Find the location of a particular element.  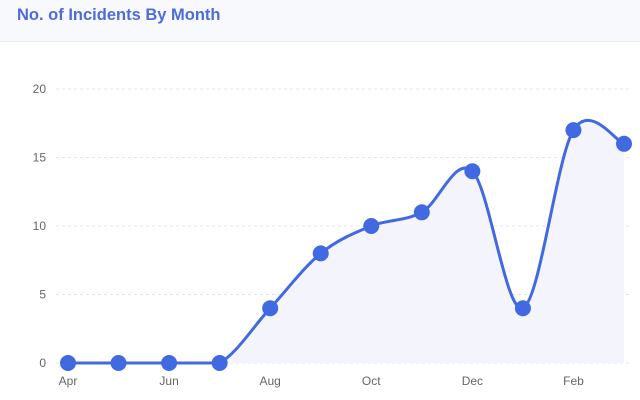

x-tick-label-feb: Feb is located at coordinates (573, 381).